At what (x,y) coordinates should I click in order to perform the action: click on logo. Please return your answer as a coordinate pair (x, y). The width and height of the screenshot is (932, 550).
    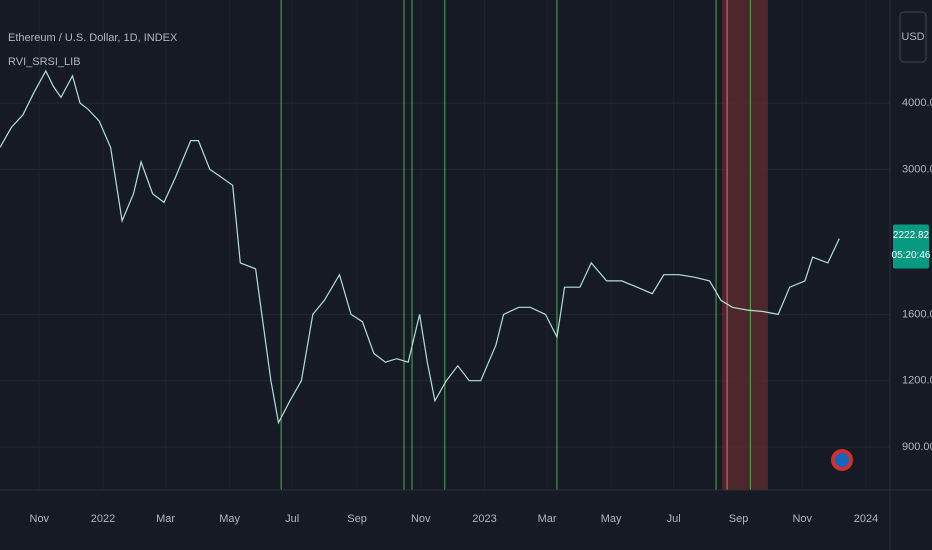
    Looking at the image, I should click on (842, 460).